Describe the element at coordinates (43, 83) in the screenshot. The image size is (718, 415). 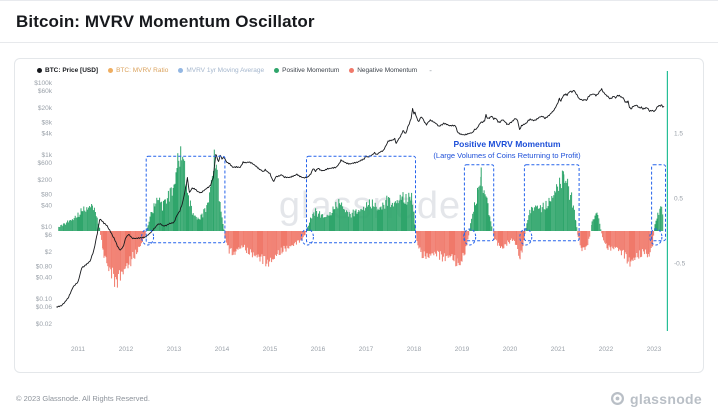
I see `price-axis-tick: $100k` at that location.